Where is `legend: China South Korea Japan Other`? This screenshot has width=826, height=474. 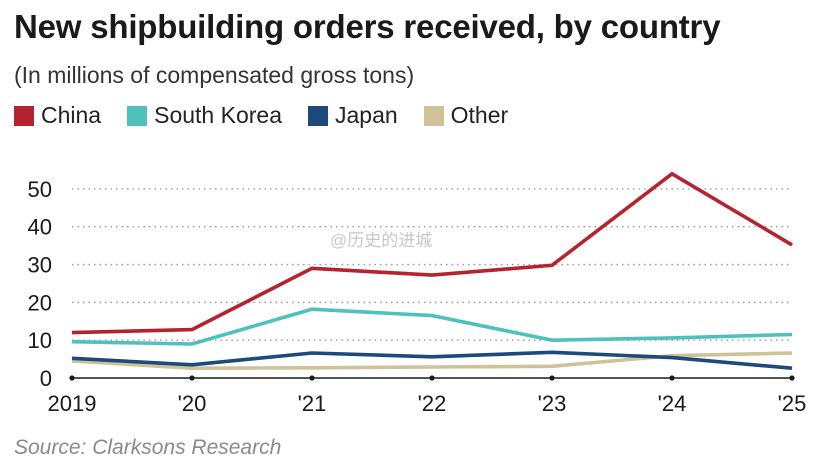 legend: China South Korea Japan Other is located at coordinates (274, 115).